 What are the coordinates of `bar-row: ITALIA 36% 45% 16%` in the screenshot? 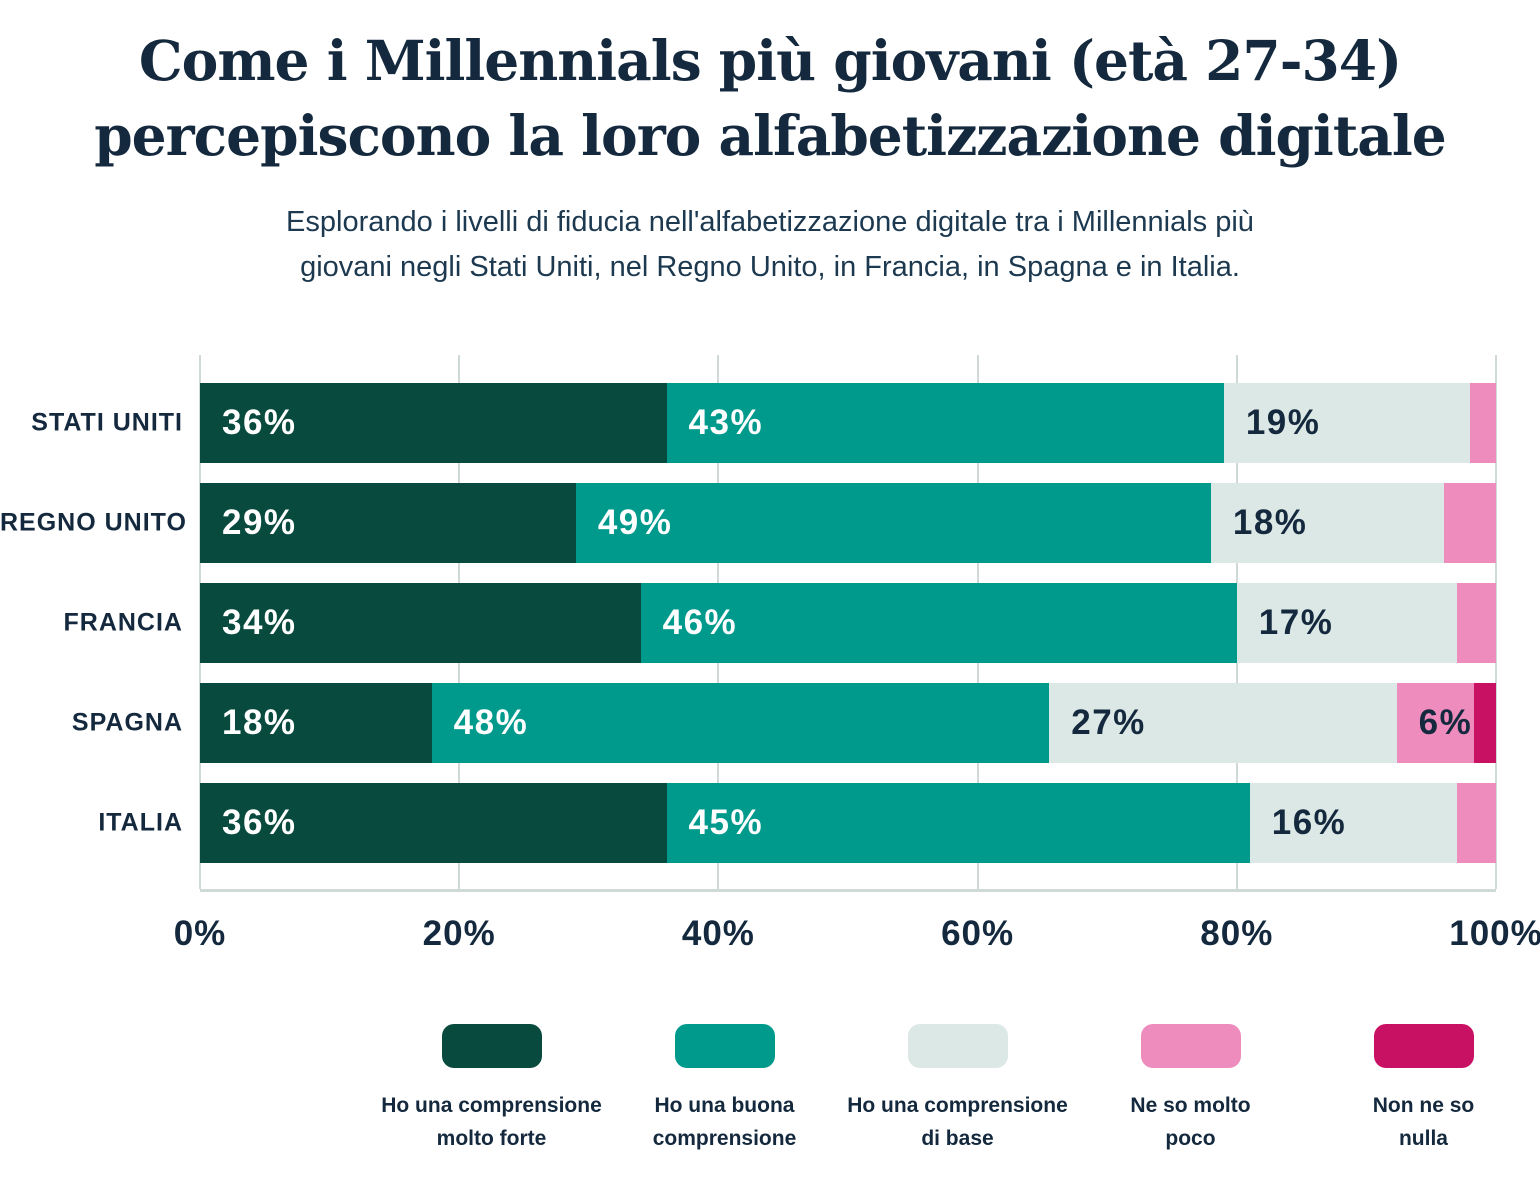 It's located at (797, 823).